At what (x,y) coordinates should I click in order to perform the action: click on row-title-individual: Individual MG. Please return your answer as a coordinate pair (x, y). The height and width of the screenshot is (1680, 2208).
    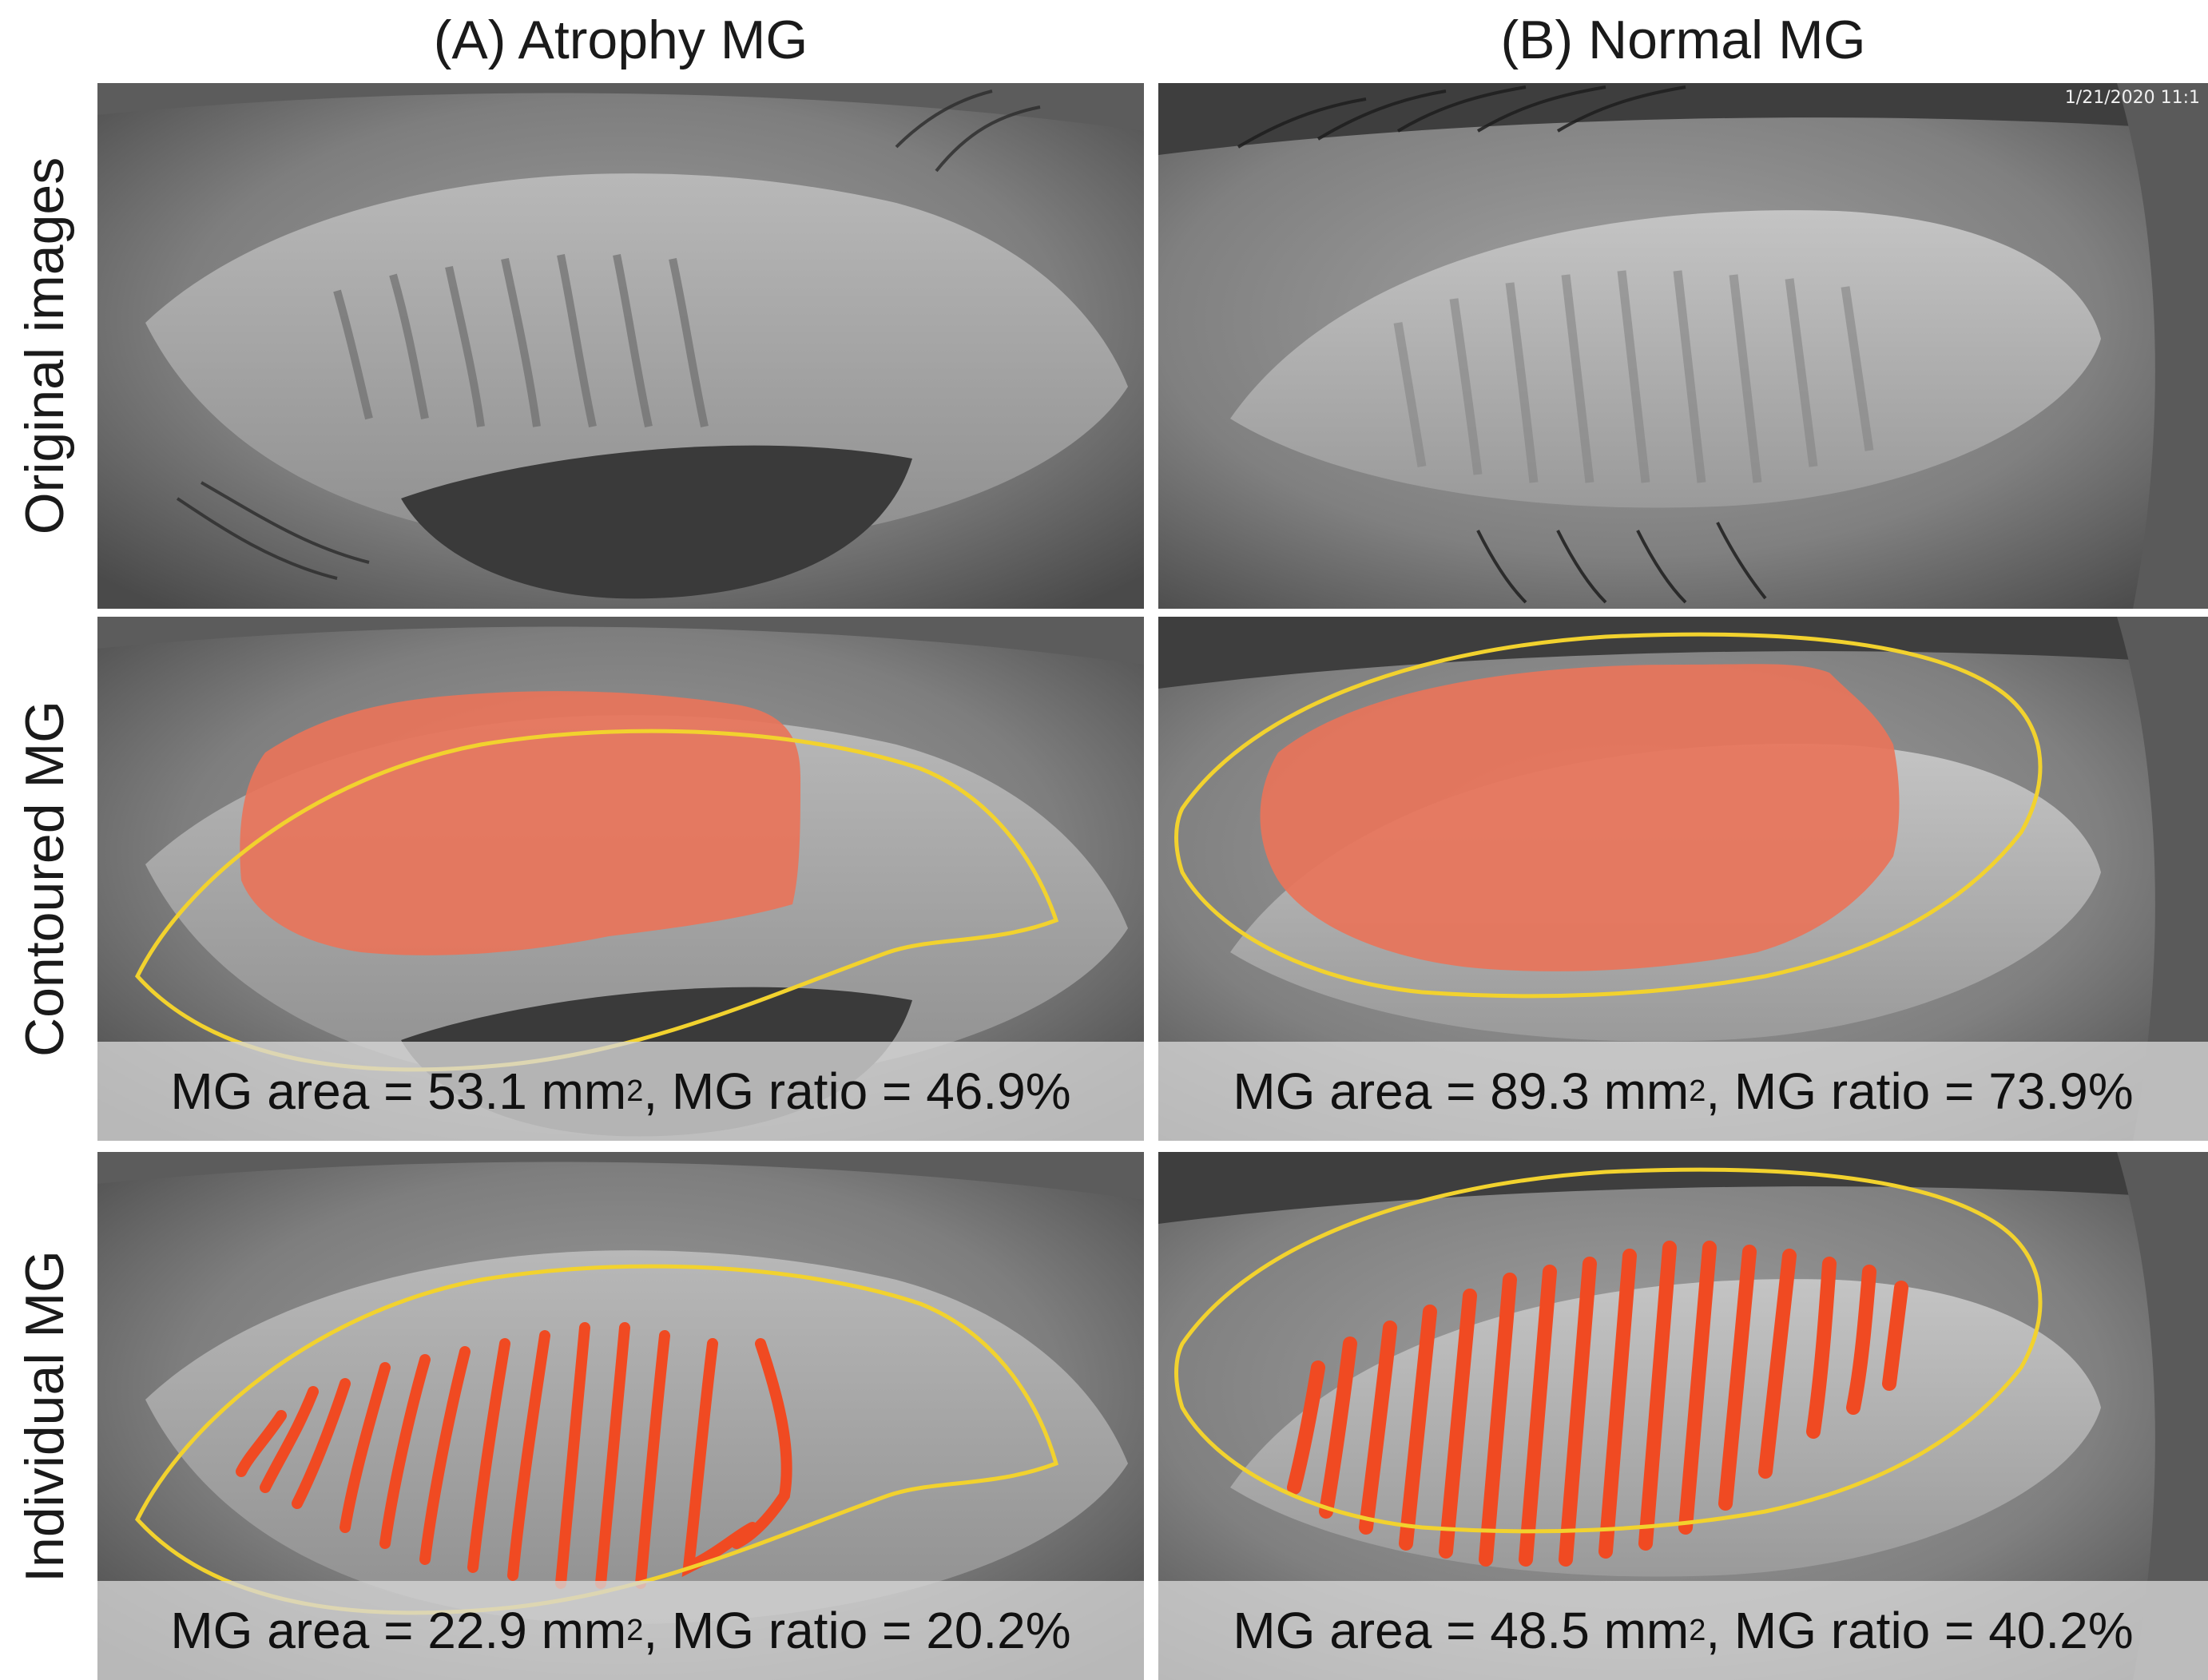
    Looking at the image, I should click on (44, 1416).